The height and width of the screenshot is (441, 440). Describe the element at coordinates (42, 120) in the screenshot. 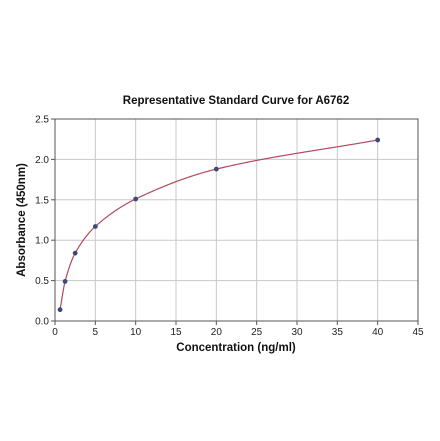

I see `y-tick-label: 2.5` at that location.